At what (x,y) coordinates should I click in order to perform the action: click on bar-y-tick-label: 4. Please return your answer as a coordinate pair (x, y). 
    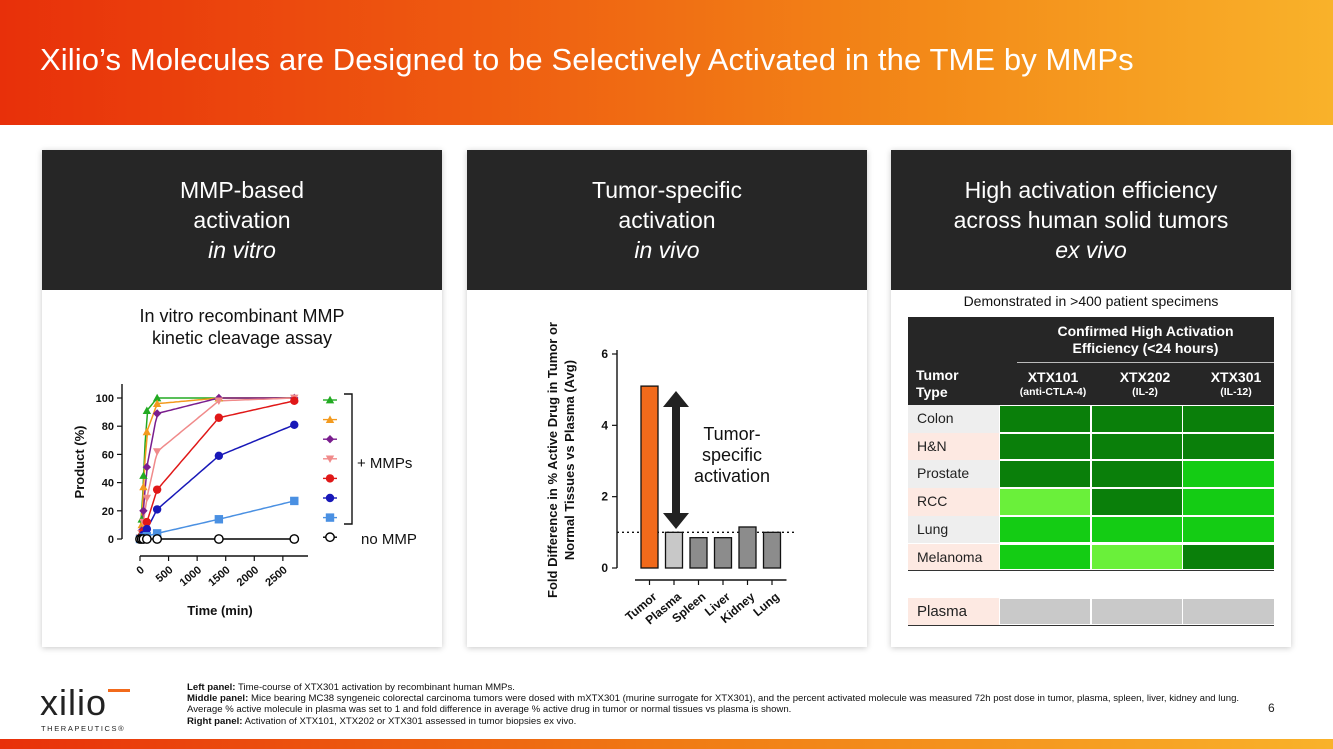
    Looking at the image, I should click on (604, 425).